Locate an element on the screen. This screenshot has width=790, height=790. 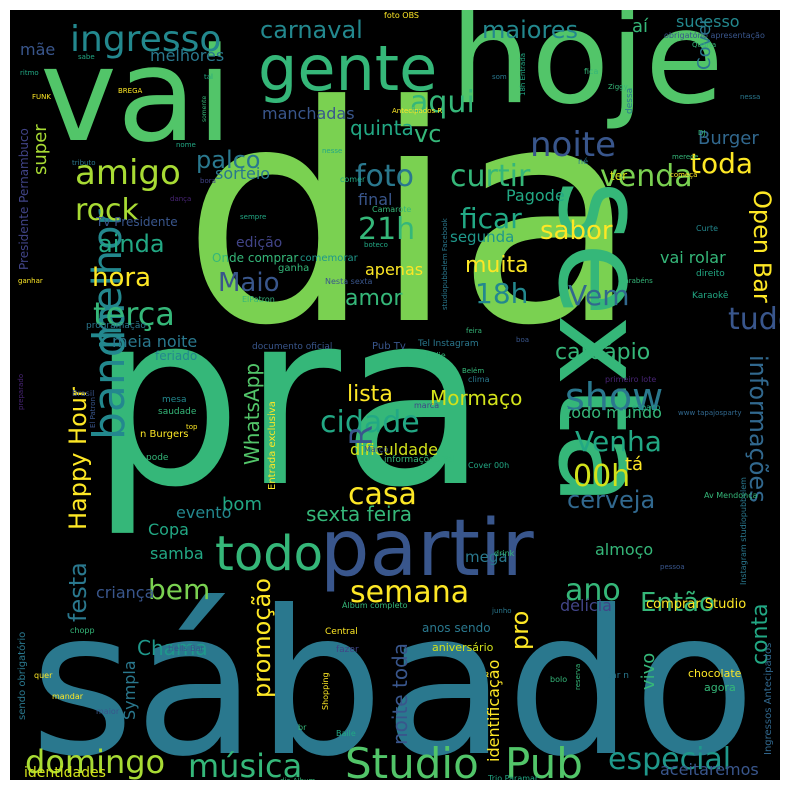
word-cidade: cidade is located at coordinates (370, 422).